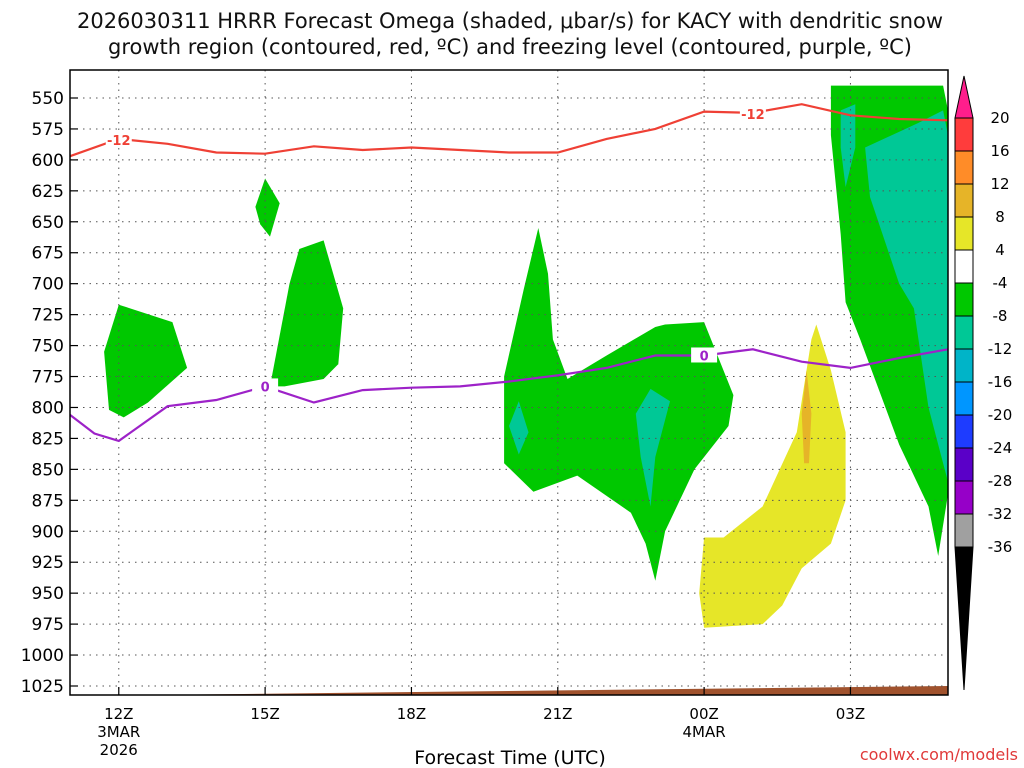 Image resolution: width=1024 pixels, height=768 pixels. What do you see at coordinates (48, 130) in the screenshot?
I see `y-tick-label-575: 575` at bounding box center [48, 130].